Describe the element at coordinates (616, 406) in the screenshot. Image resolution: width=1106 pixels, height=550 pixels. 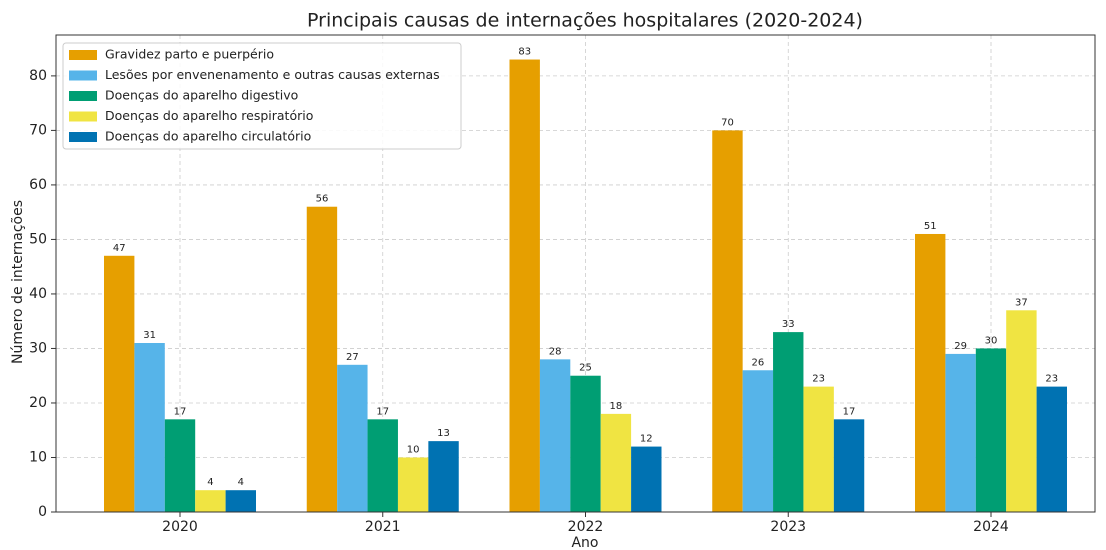
I see `value-label: 18` at that location.